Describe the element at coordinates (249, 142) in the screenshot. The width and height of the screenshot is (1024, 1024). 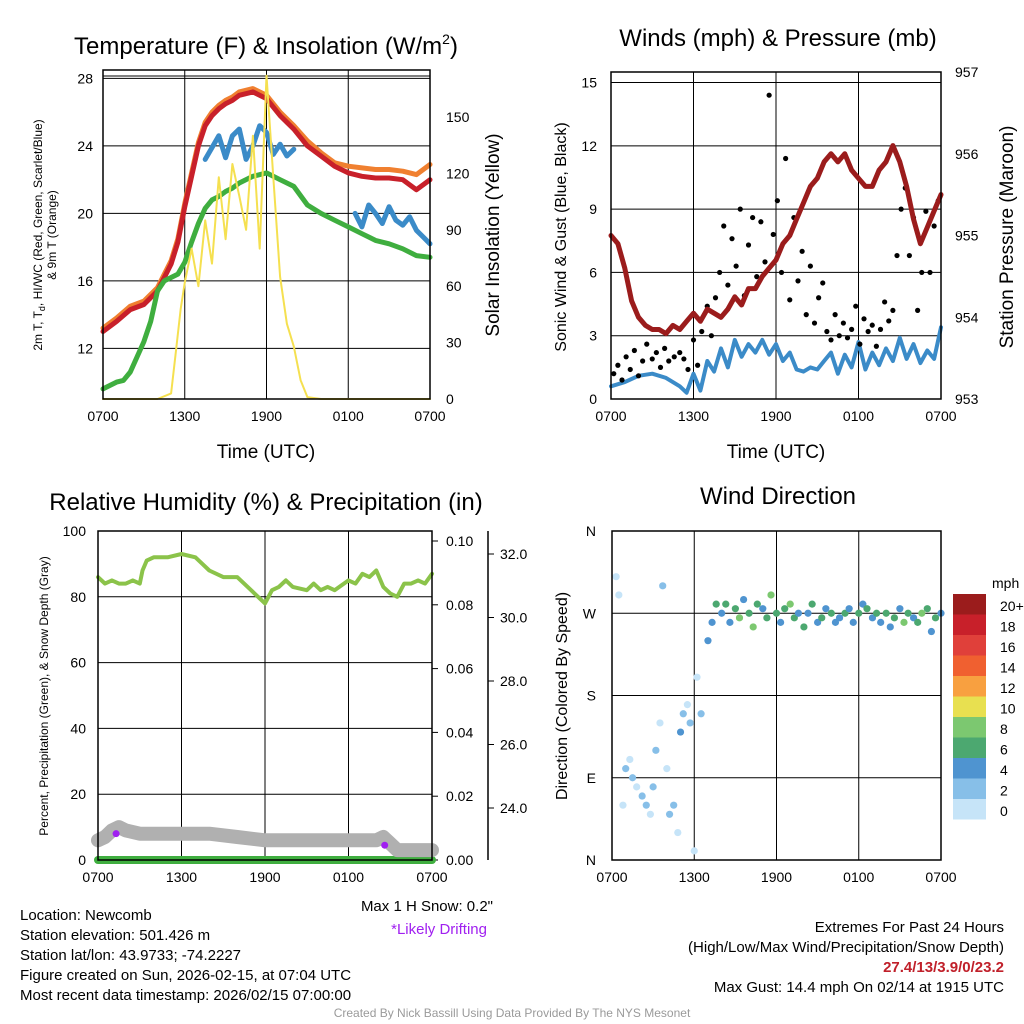
I see `series-wind-chill` at that location.